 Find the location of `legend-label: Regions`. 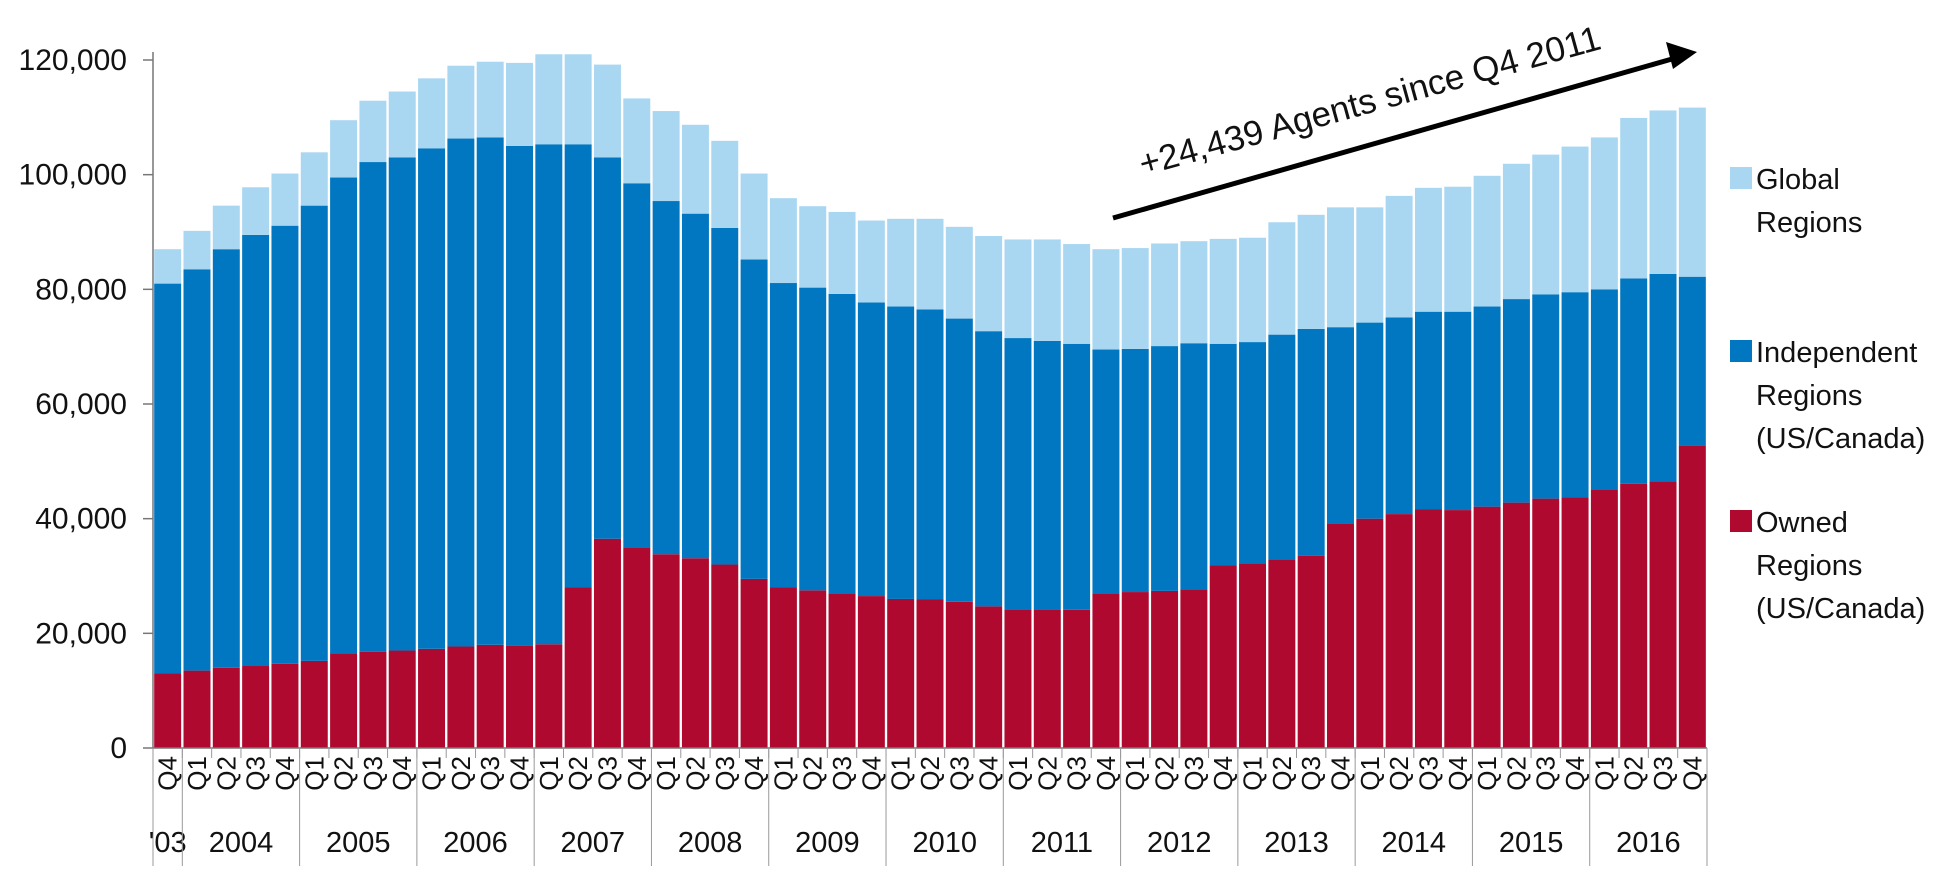

legend-label: Regions is located at coordinates (1809, 566).